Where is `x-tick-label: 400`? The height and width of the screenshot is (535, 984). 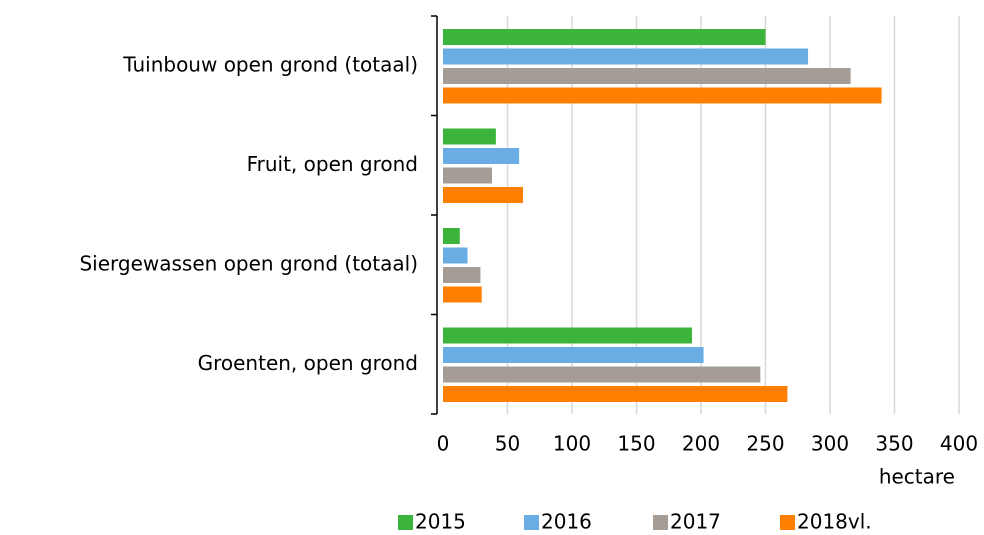
x-tick-label: 400 is located at coordinates (959, 444).